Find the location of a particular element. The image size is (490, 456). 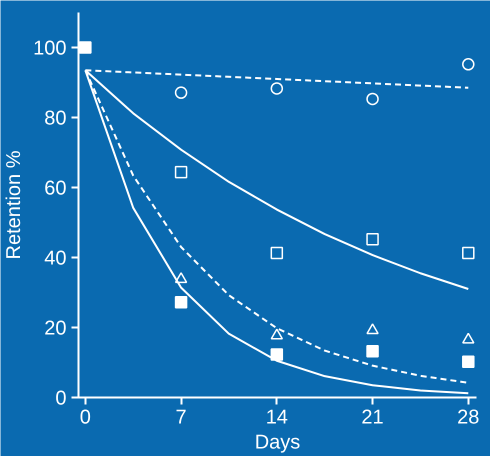

x-tick-label: 21 is located at coordinates (372, 417).